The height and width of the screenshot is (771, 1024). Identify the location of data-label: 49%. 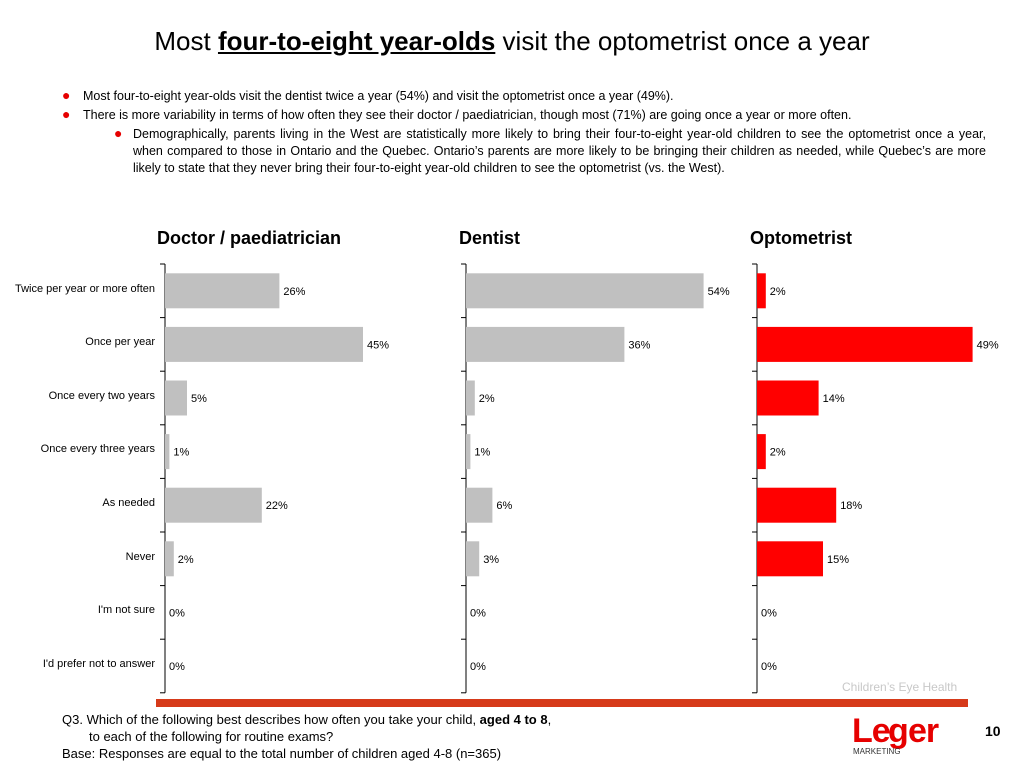
(988, 345).